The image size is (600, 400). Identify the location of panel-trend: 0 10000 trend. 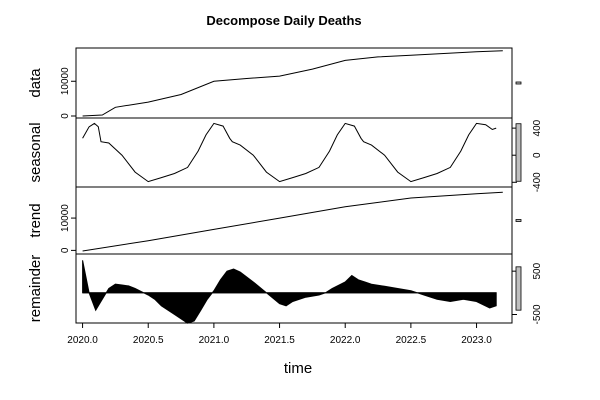
(274, 220).